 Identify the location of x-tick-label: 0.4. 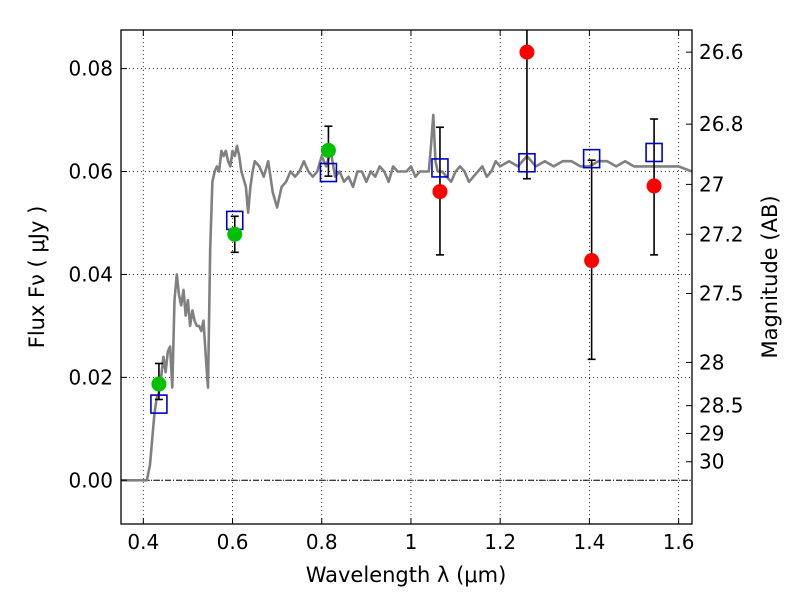
(143, 542).